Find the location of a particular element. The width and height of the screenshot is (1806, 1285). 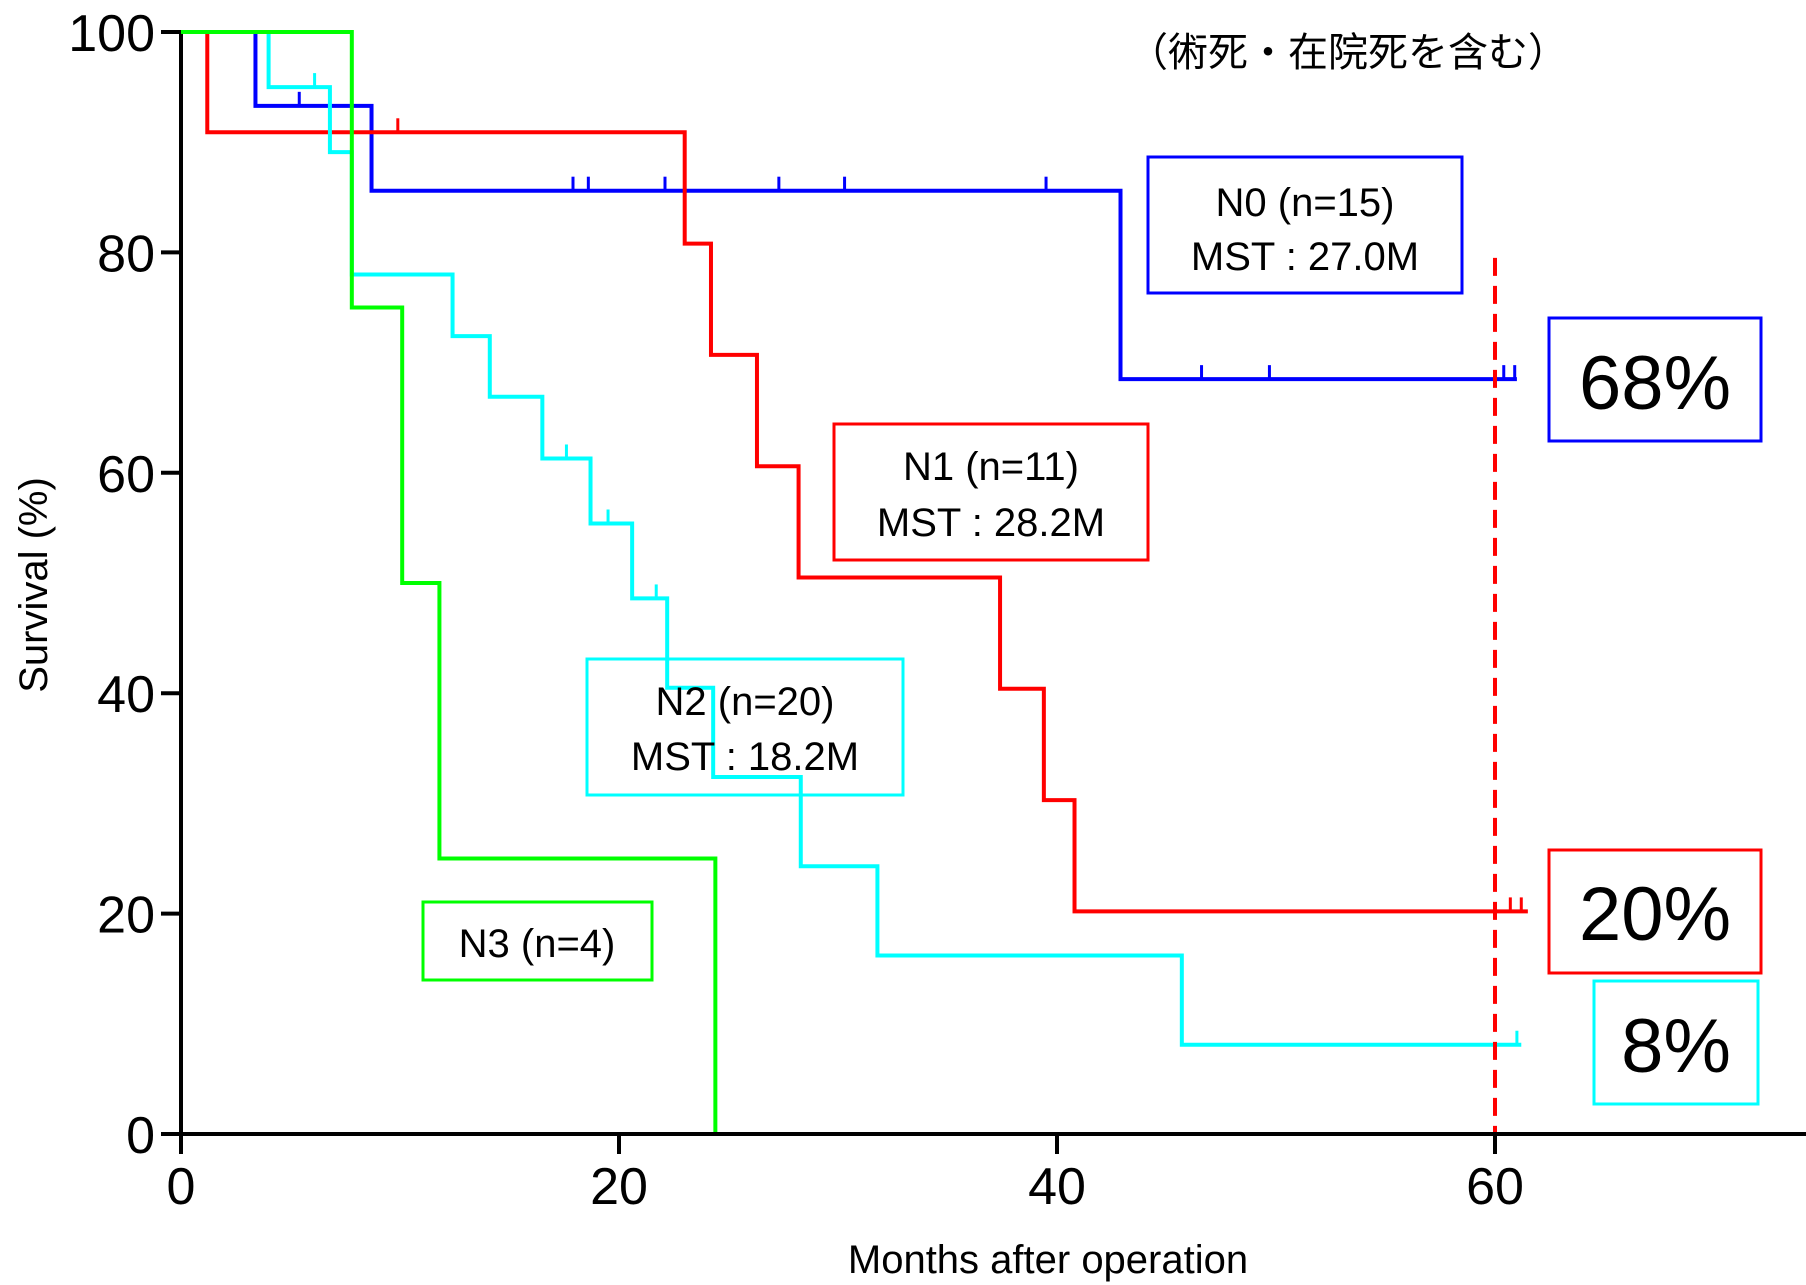

n1-five-year: 20% is located at coordinates (1655, 914).